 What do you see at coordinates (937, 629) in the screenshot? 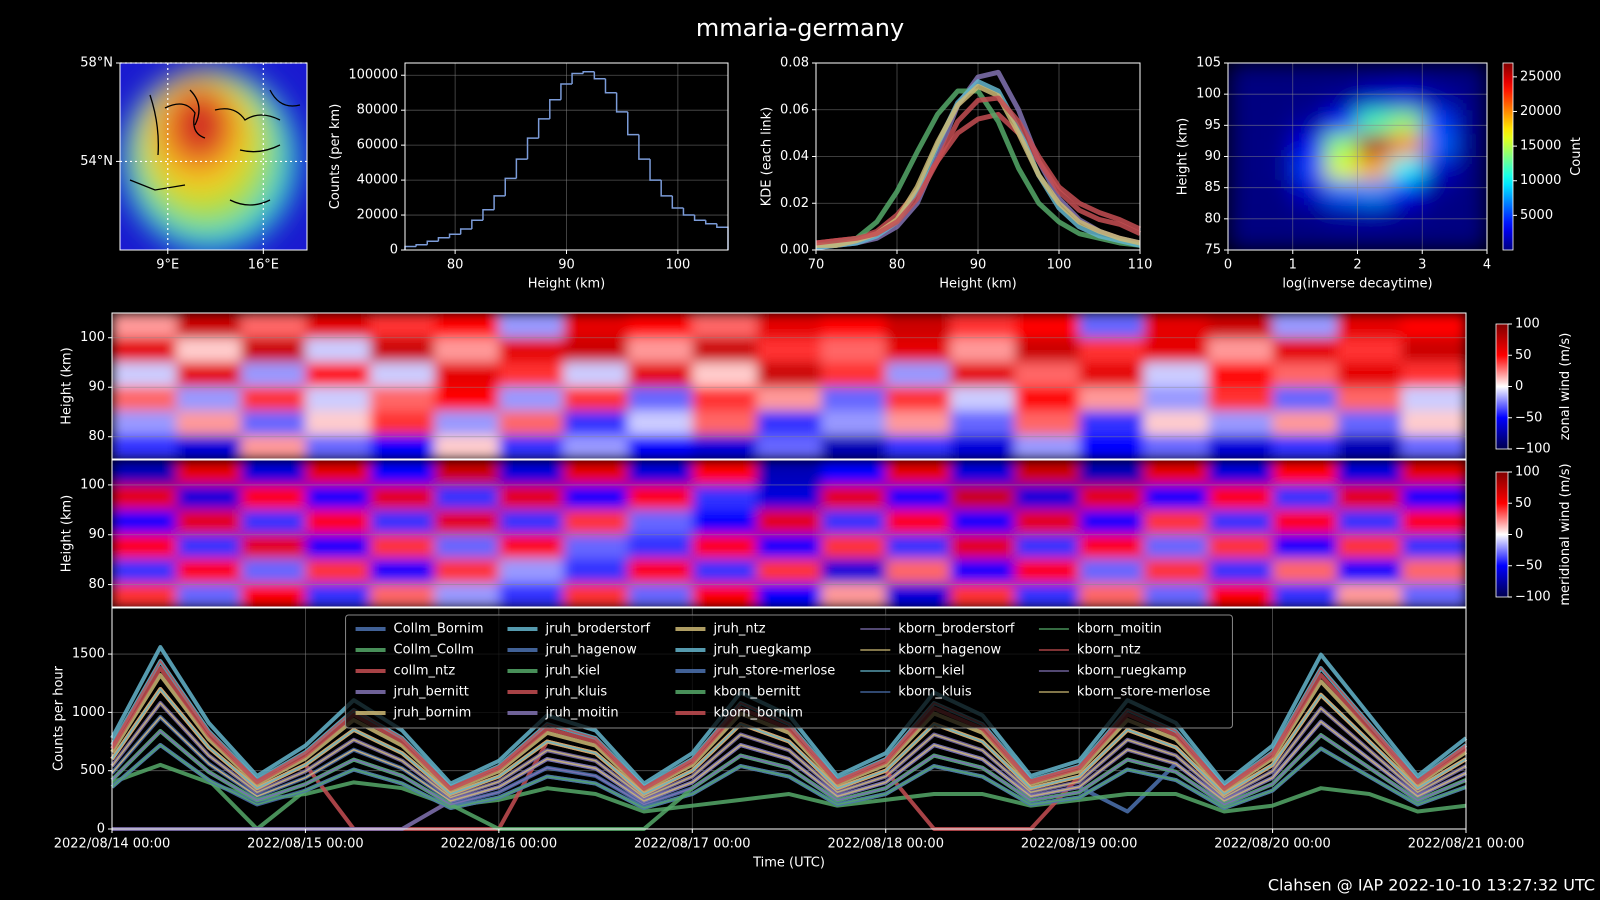
I see `legend-item: kborn_broderstorf` at bounding box center [937, 629].